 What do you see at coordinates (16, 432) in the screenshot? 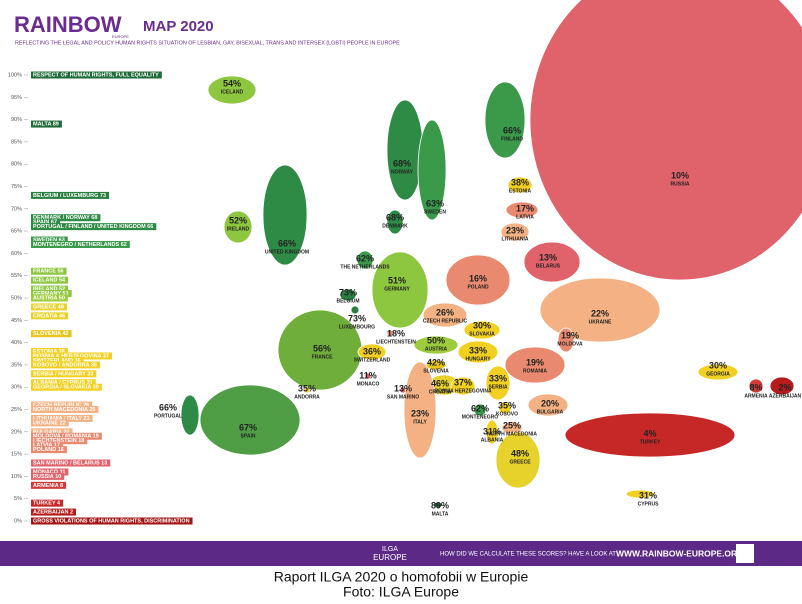
I see `scale-label: 20%` at bounding box center [16, 432].